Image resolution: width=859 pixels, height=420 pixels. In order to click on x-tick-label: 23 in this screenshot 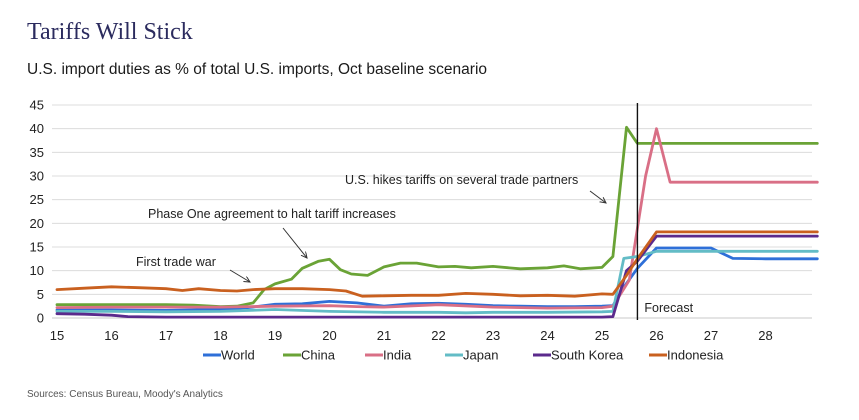, I will do `click(493, 335)`.